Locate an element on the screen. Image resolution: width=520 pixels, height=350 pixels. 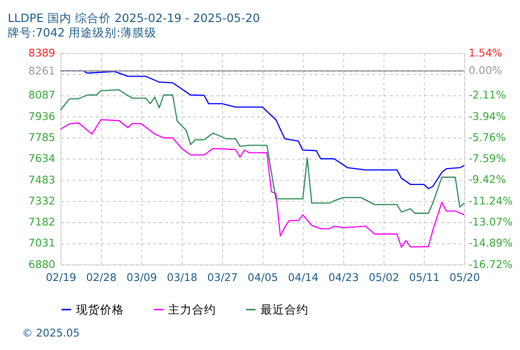
x-tick-label: 04/05 is located at coordinates (263, 278).